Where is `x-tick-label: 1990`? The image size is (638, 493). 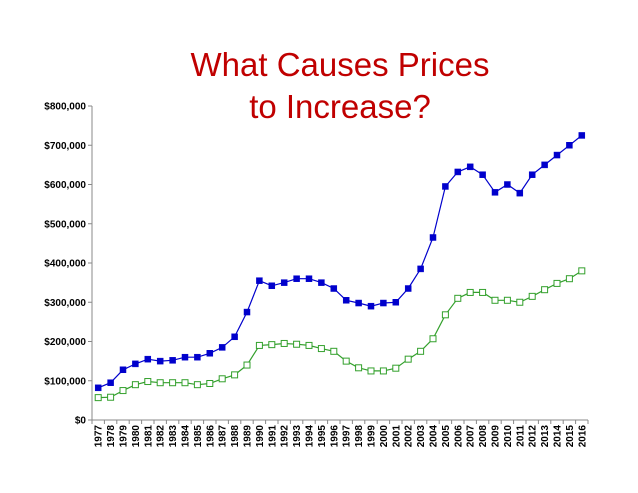 x-tick-label: 1990 is located at coordinates (260, 436).